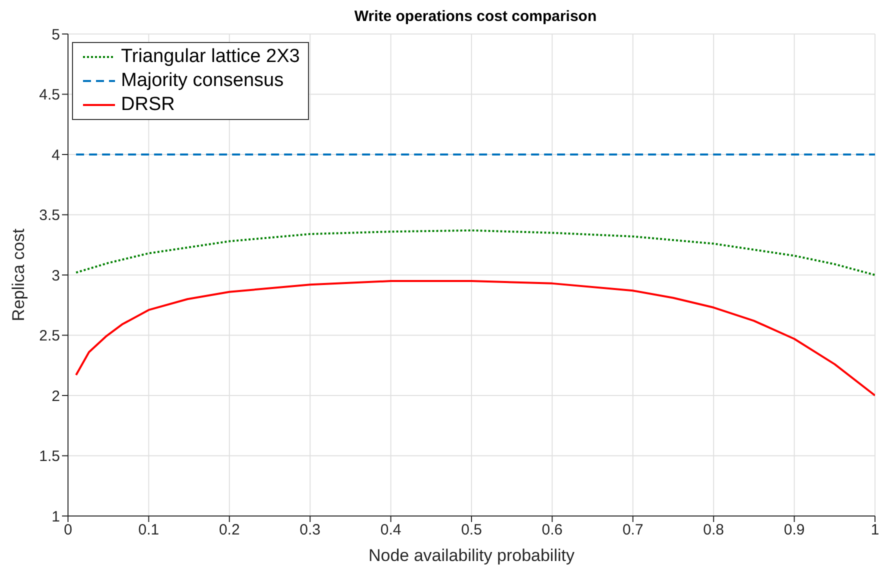  What do you see at coordinates (794, 530) in the screenshot?
I see `x-tick-label: 0.9` at bounding box center [794, 530].